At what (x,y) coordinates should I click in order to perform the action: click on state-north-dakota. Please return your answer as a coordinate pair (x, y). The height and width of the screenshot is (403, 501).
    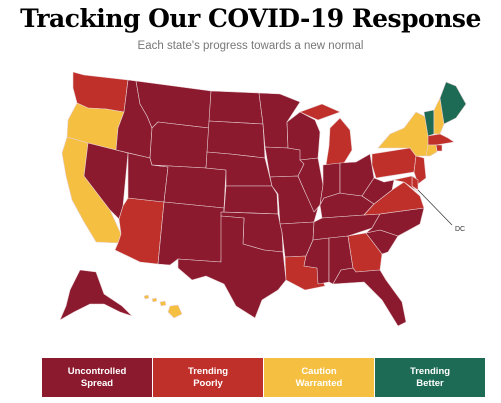
    Looking at the image, I should click on (236, 107).